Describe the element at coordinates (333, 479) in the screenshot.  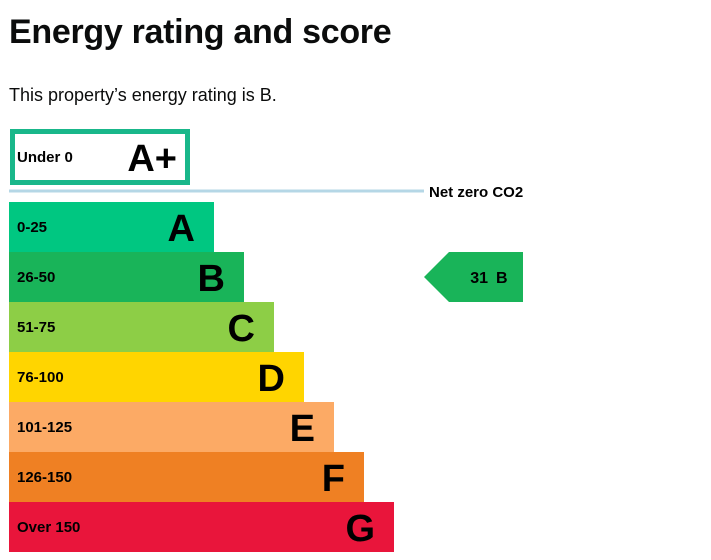
I see `band-f-letter: F` at that location.